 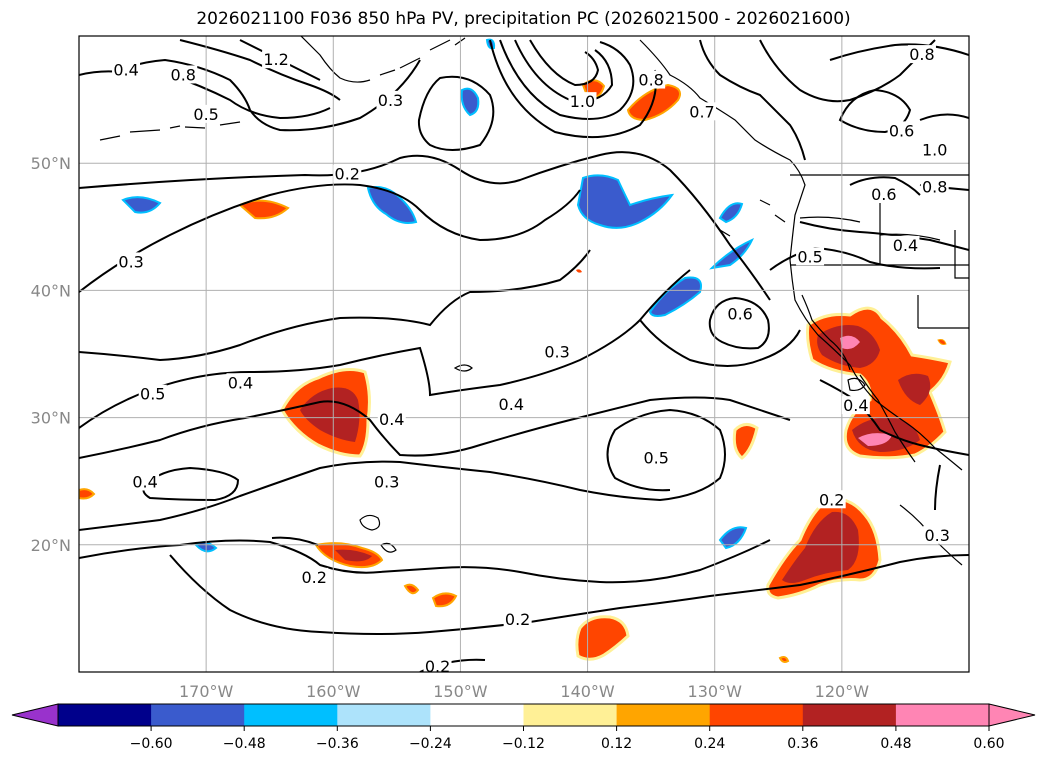 What do you see at coordinates (802, 744) in the screenshot?
I see `colorbar-tick-label: 0.36` at bounding box center [802, 744].